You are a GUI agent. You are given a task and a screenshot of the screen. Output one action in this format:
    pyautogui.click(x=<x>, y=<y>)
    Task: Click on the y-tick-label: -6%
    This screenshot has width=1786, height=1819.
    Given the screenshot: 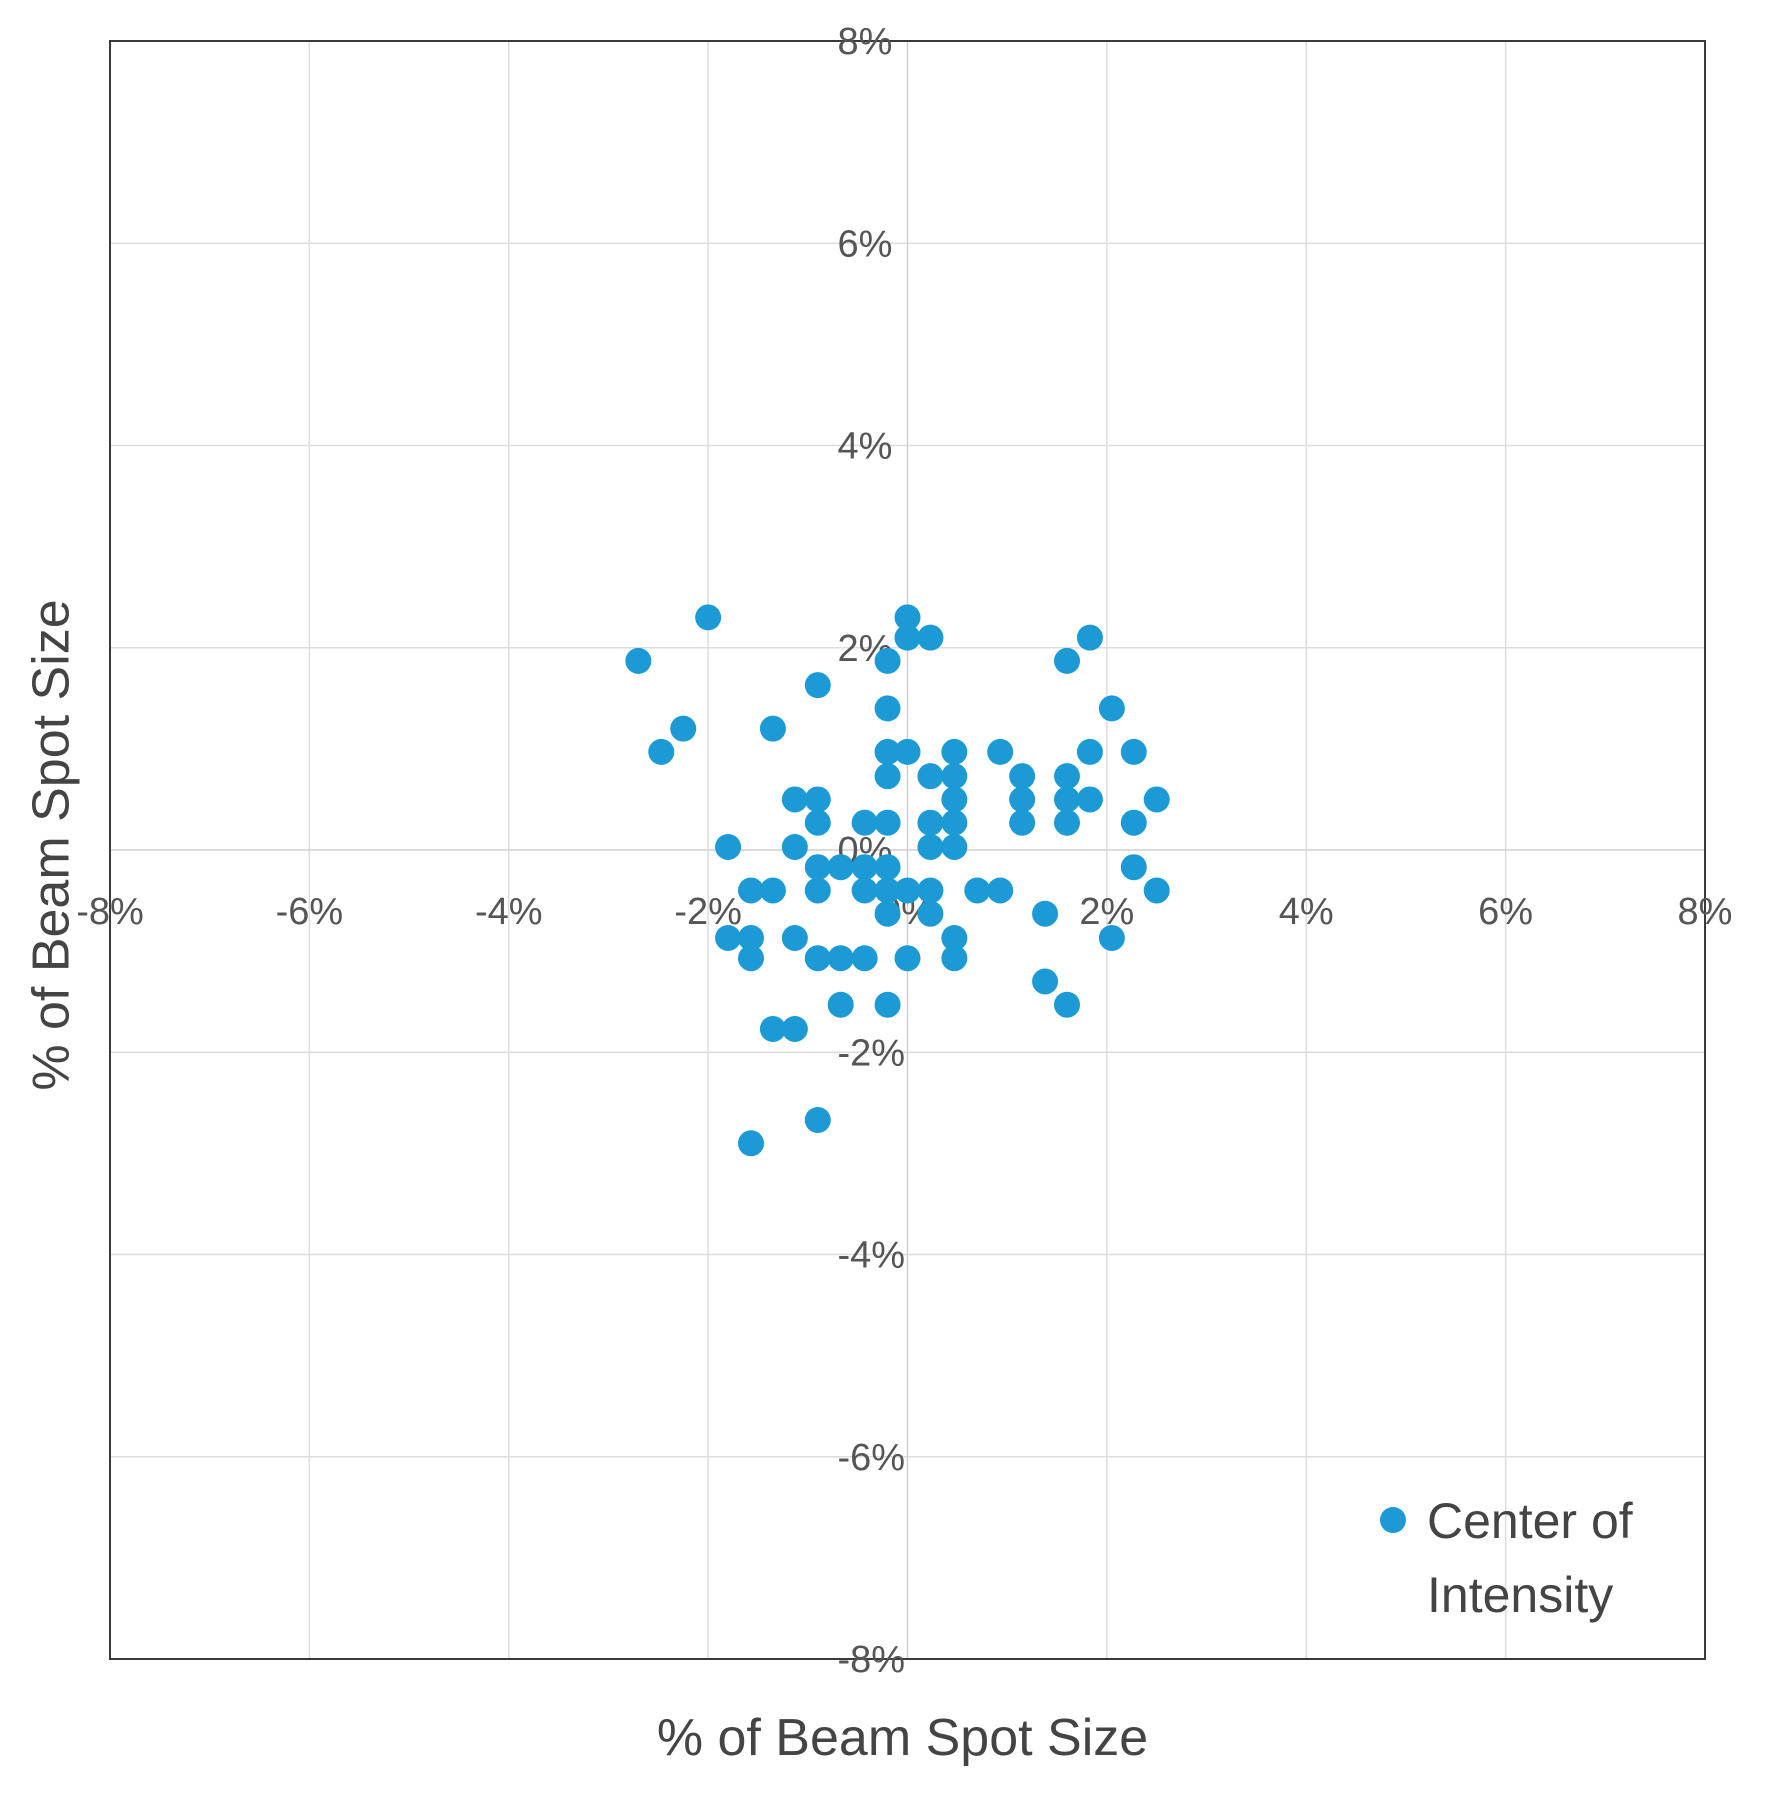 What is the action you would take?
    pyautogui.click(x=872, y=1458)
    